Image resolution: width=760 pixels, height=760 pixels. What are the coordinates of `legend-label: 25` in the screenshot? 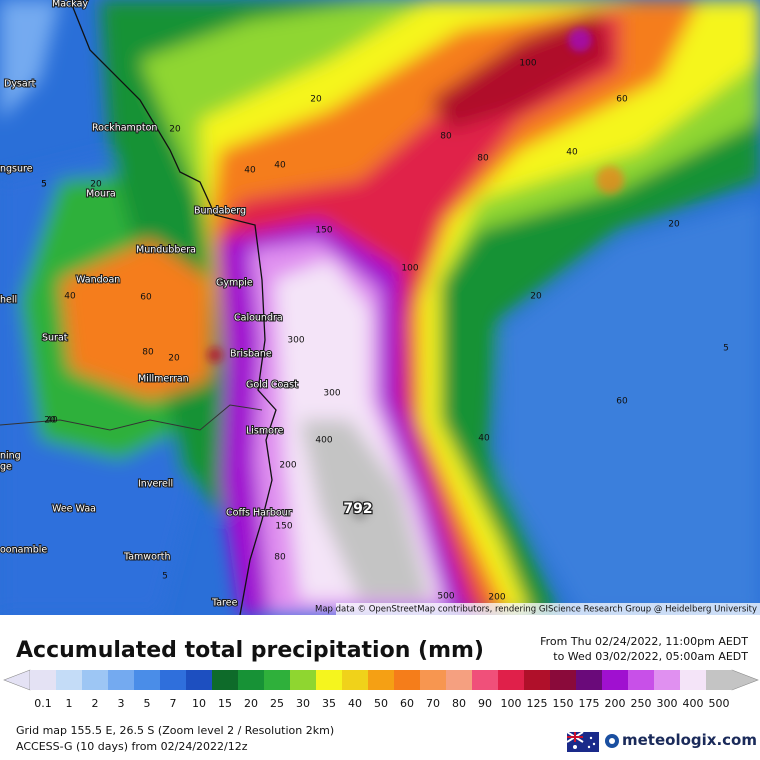 It's located at (277, 703).